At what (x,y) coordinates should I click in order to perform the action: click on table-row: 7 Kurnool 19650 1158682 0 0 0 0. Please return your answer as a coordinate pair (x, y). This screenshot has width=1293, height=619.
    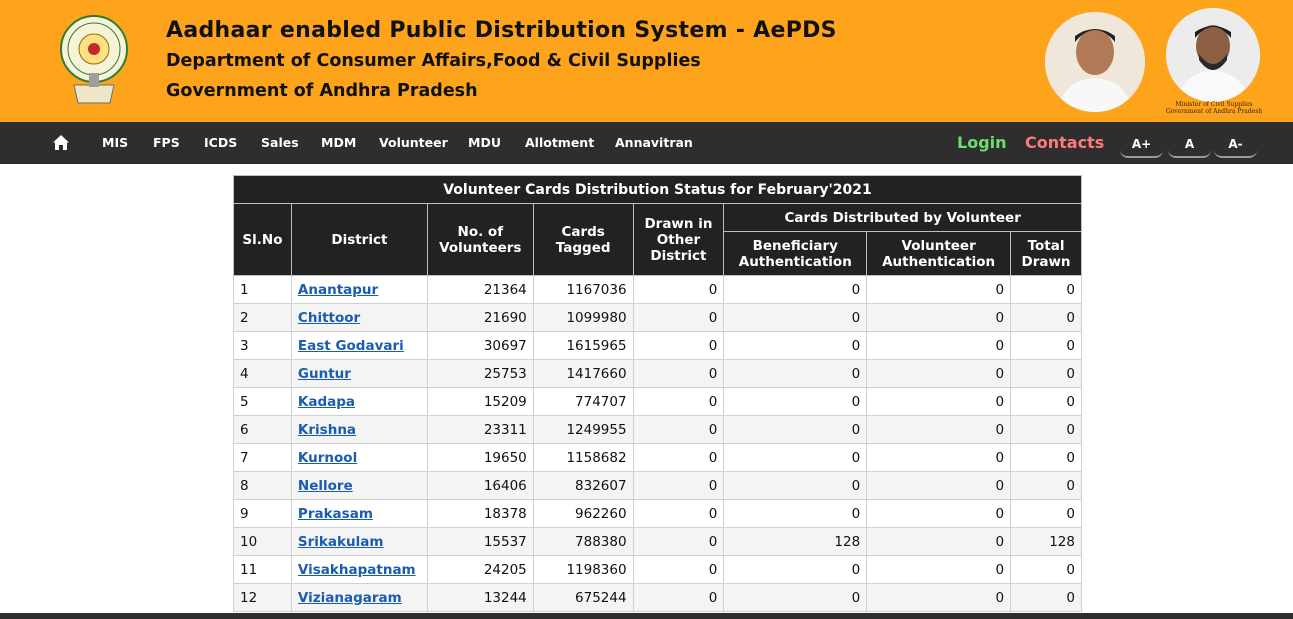
    Looking at the image, I should click on (657, 457).